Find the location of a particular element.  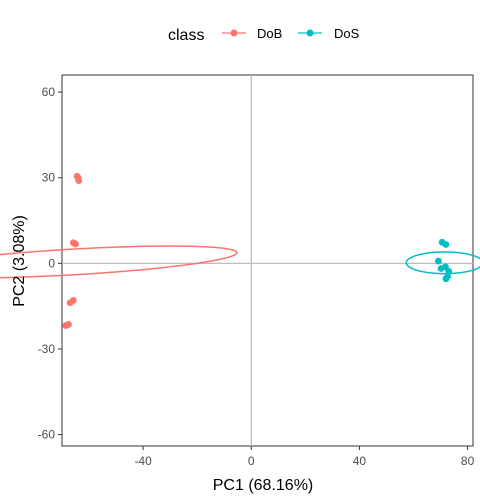

x-tick-label: 0 is located at coordinates (251, 461).